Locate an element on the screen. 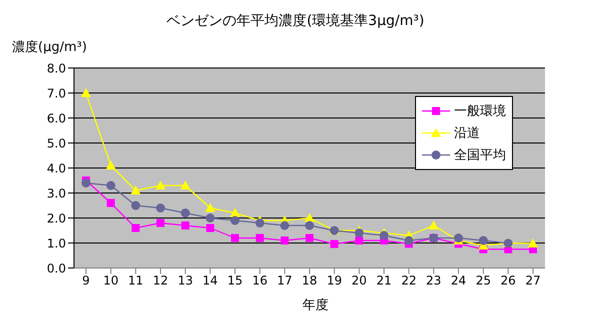 Image resolution: width=591 pixels, height=332 pixels. x-tick-label: 19 is located at coordinates (334, 281).